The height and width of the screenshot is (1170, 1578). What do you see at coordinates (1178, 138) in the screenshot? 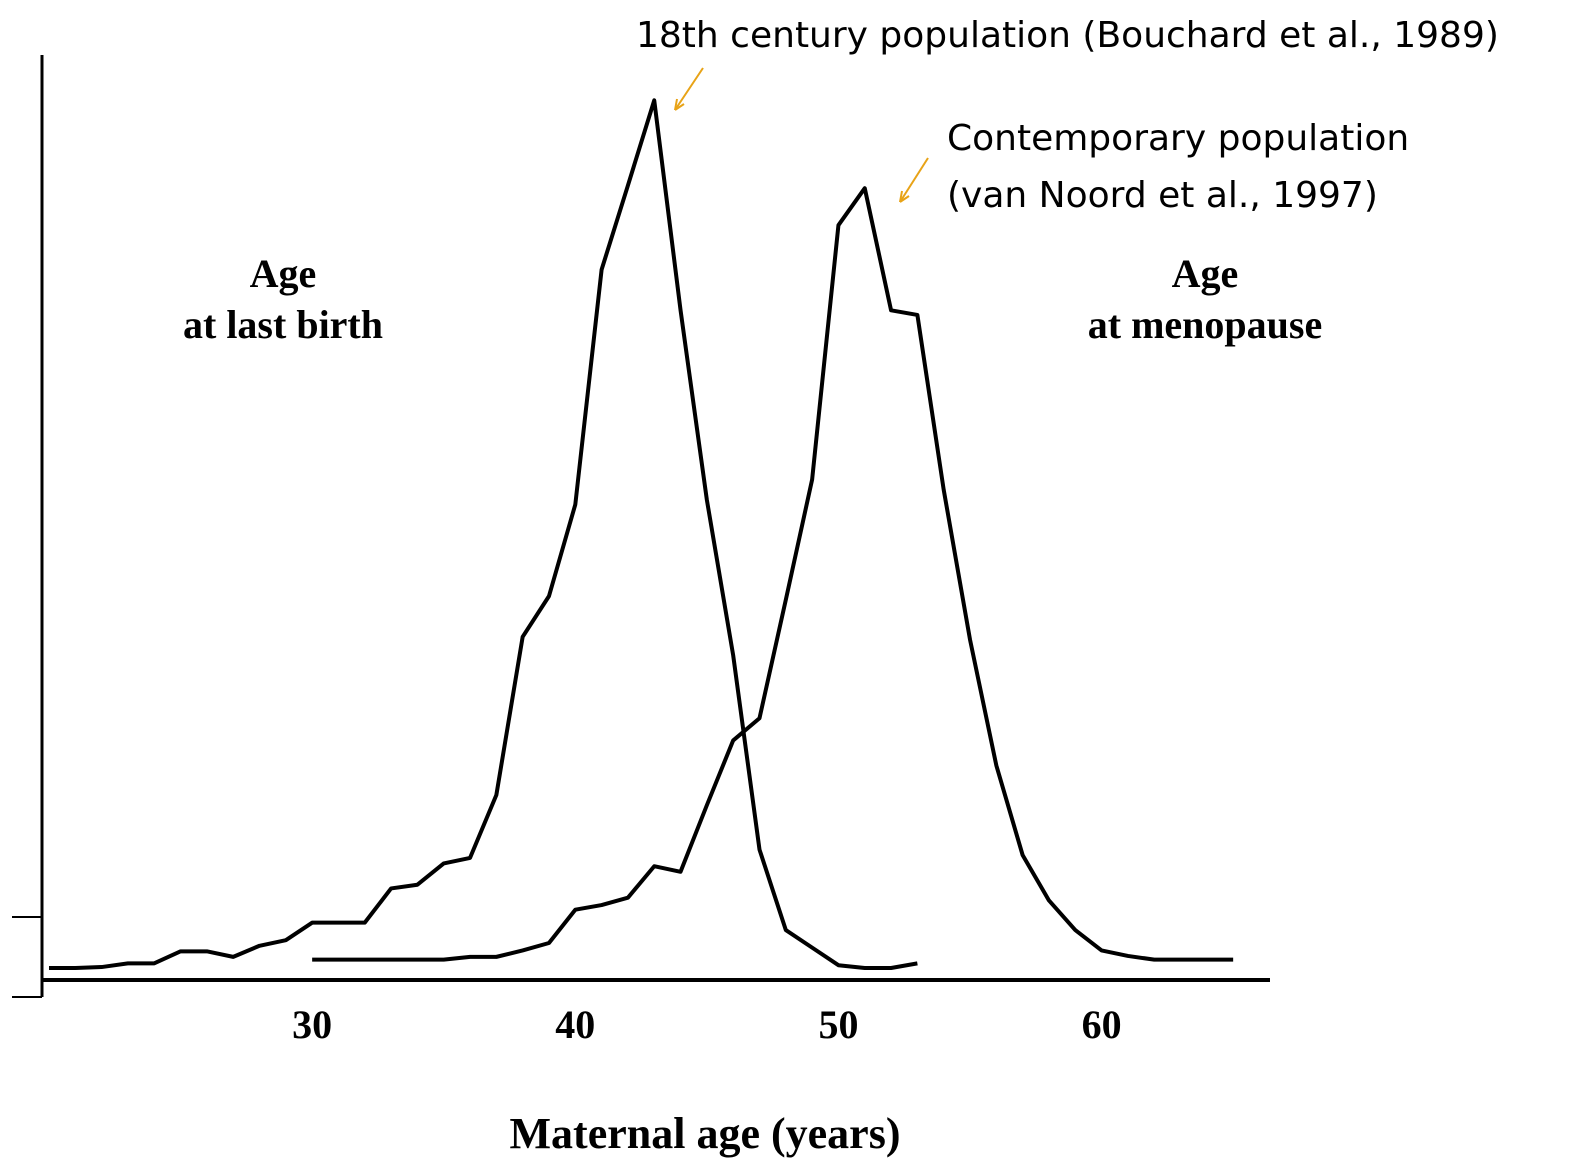
I see `annotation: Contemporary population` at bounding box center [1178, 138].